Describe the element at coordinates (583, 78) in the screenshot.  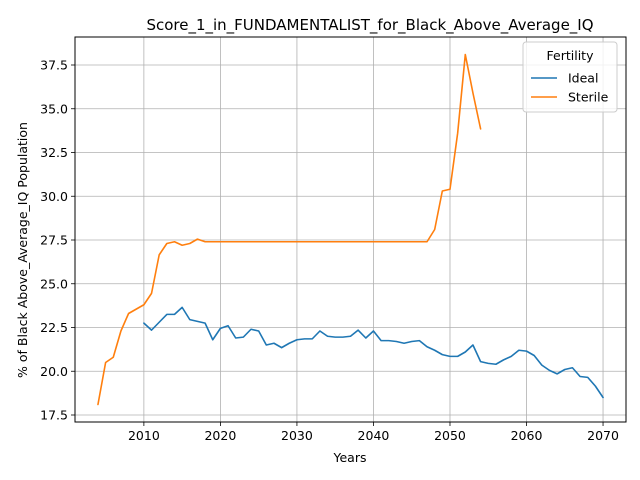
I see `legend-label-ideal: Ideal` at that location.